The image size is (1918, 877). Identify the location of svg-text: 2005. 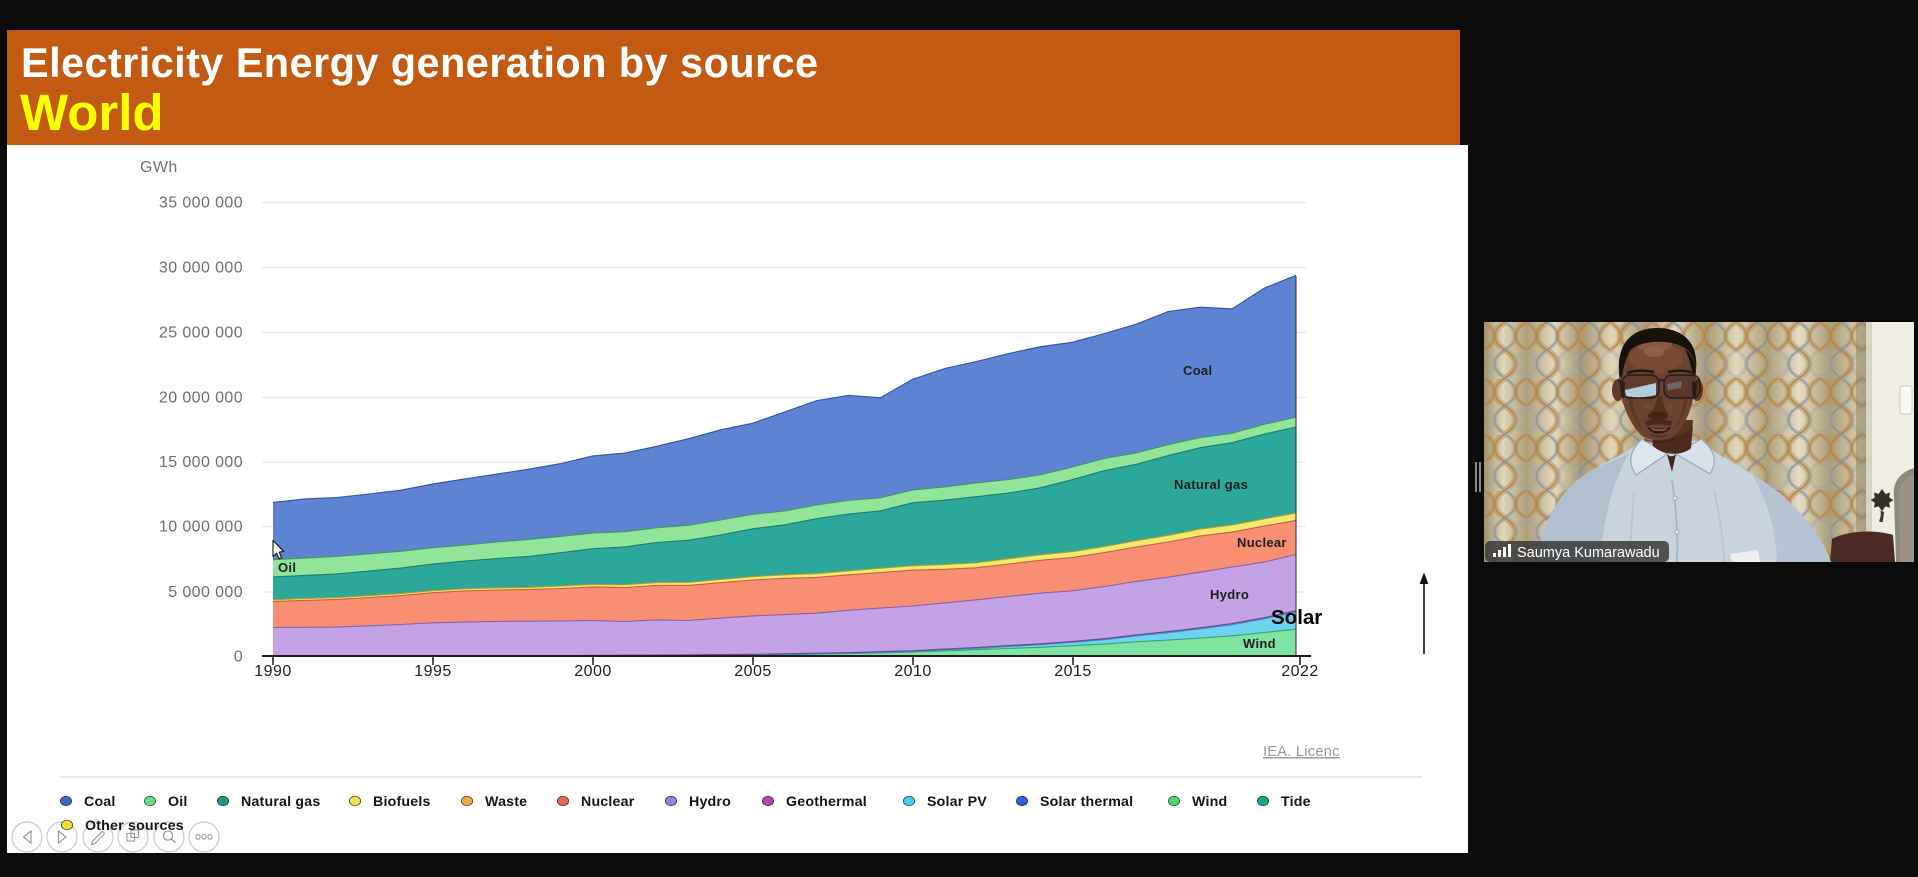
(753, 671).